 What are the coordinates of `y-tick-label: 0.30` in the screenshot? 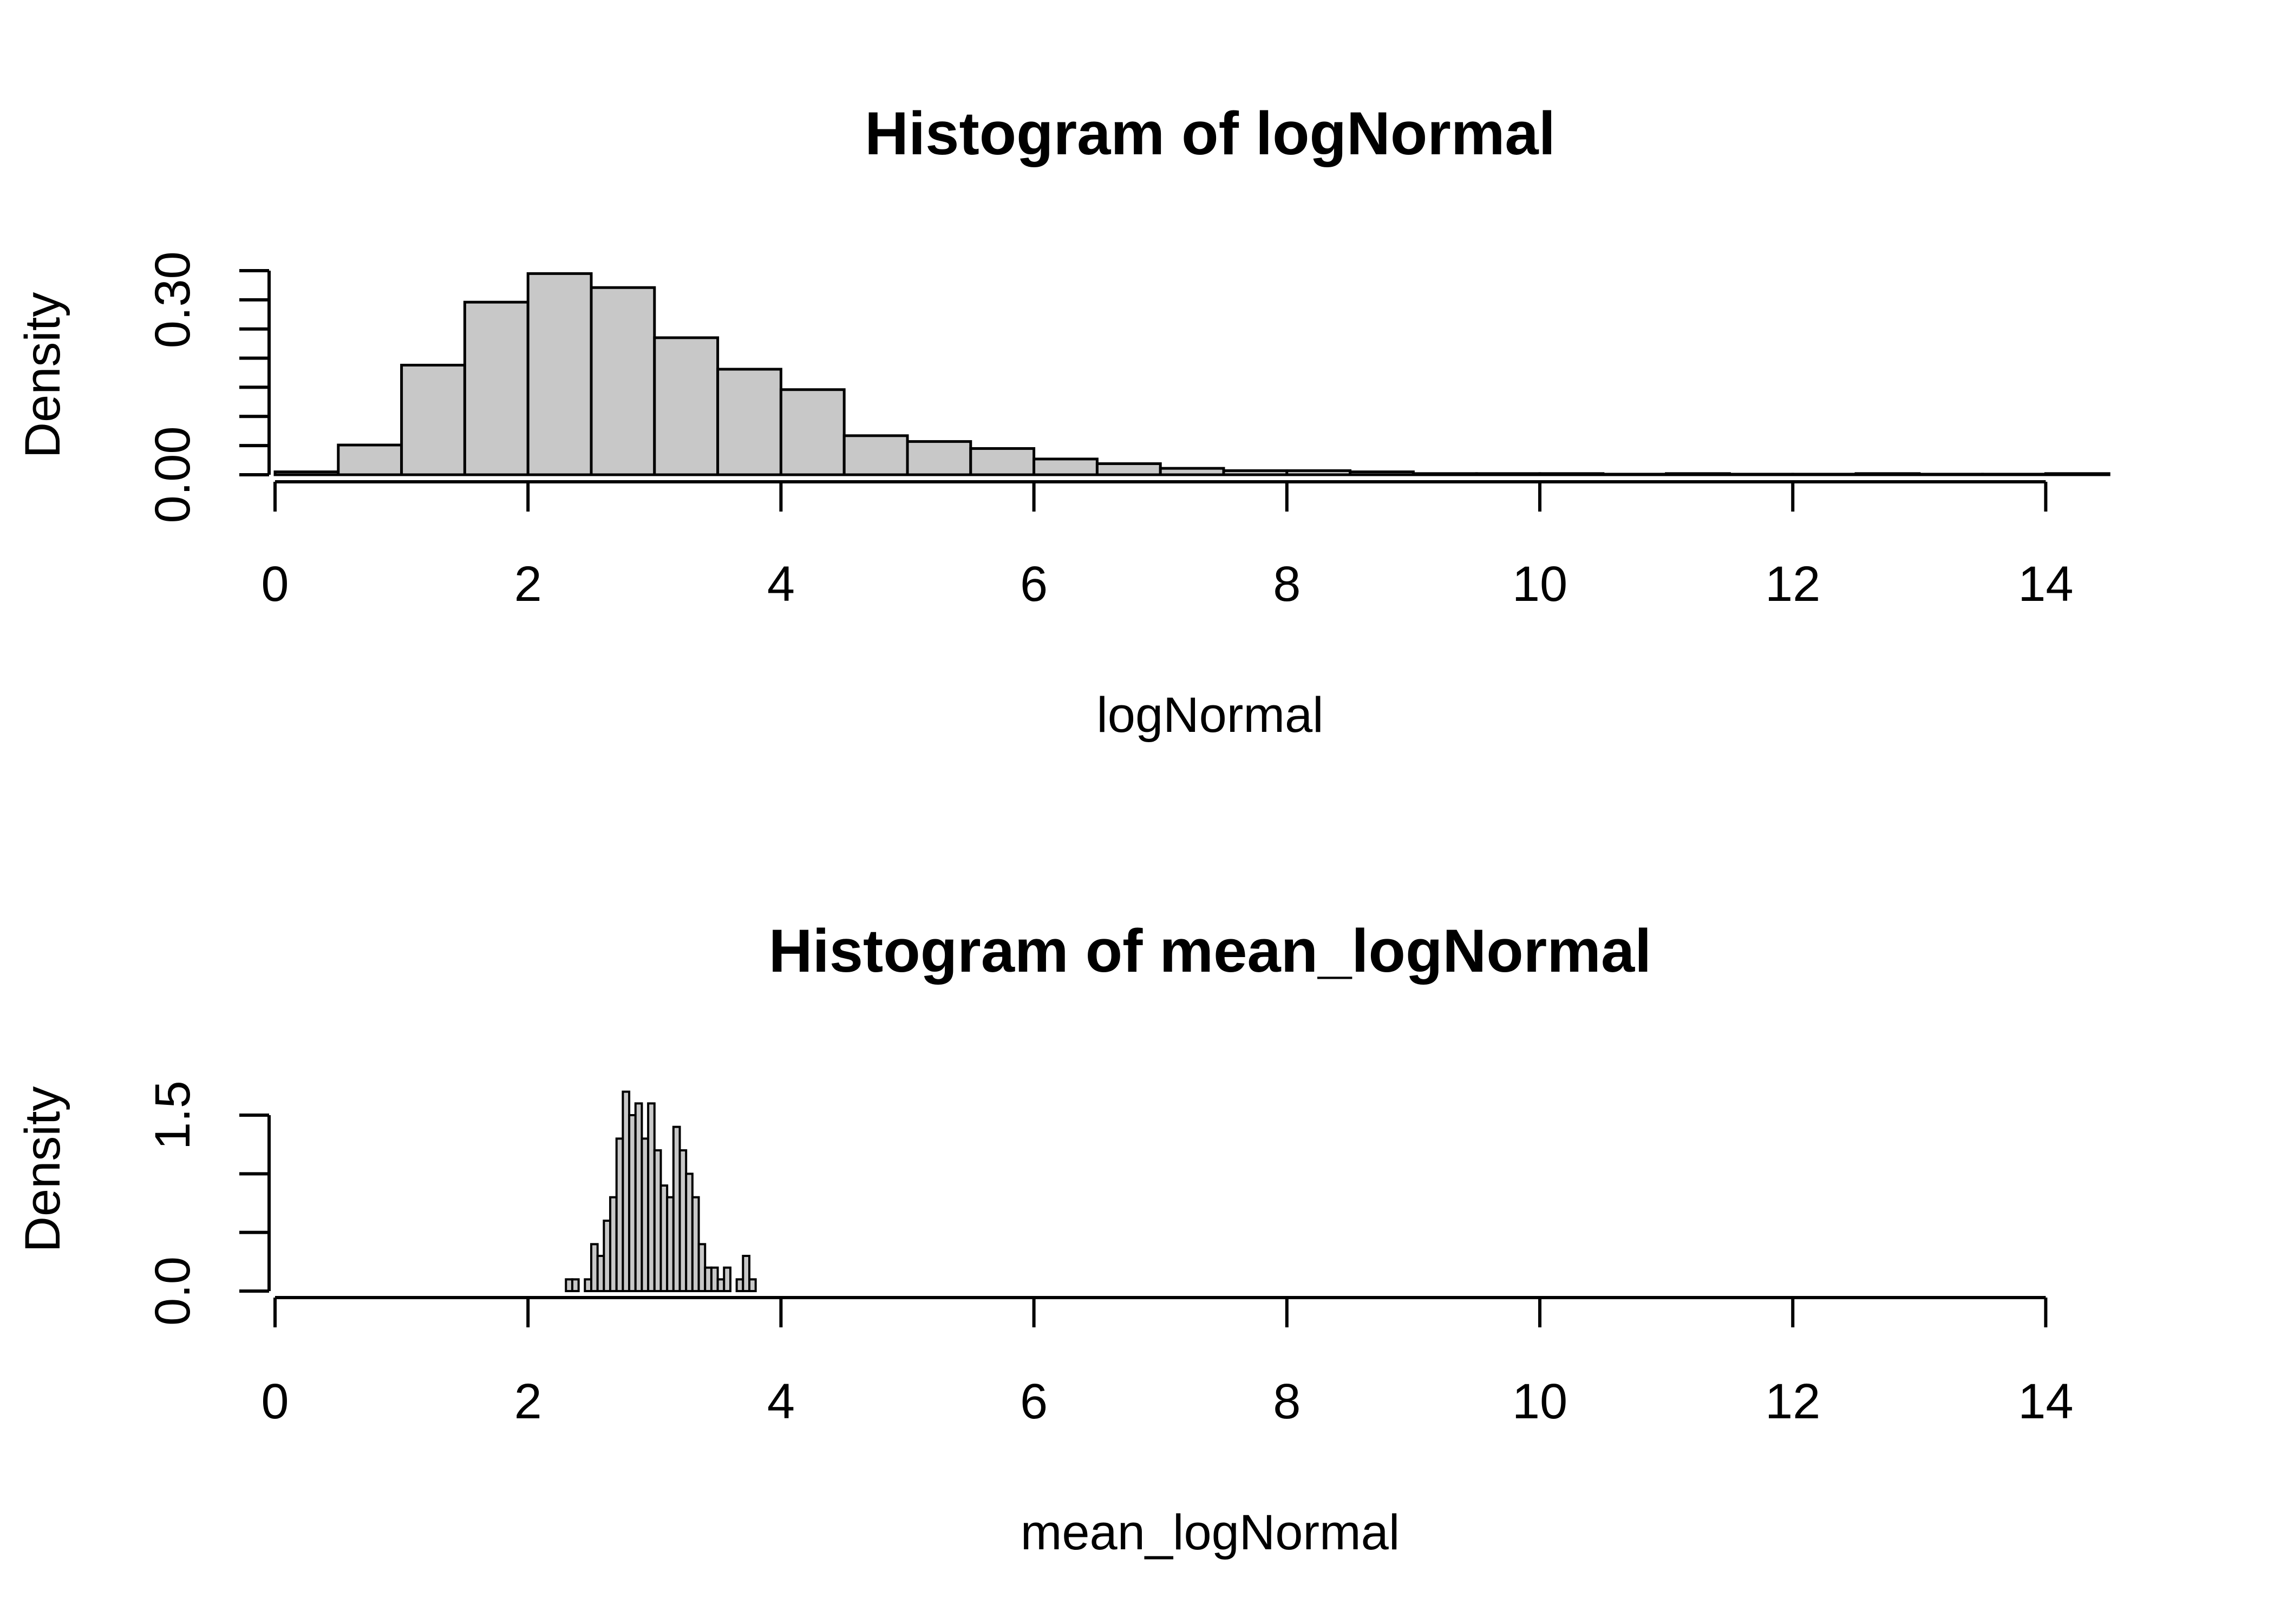 It's located at (172, 299).